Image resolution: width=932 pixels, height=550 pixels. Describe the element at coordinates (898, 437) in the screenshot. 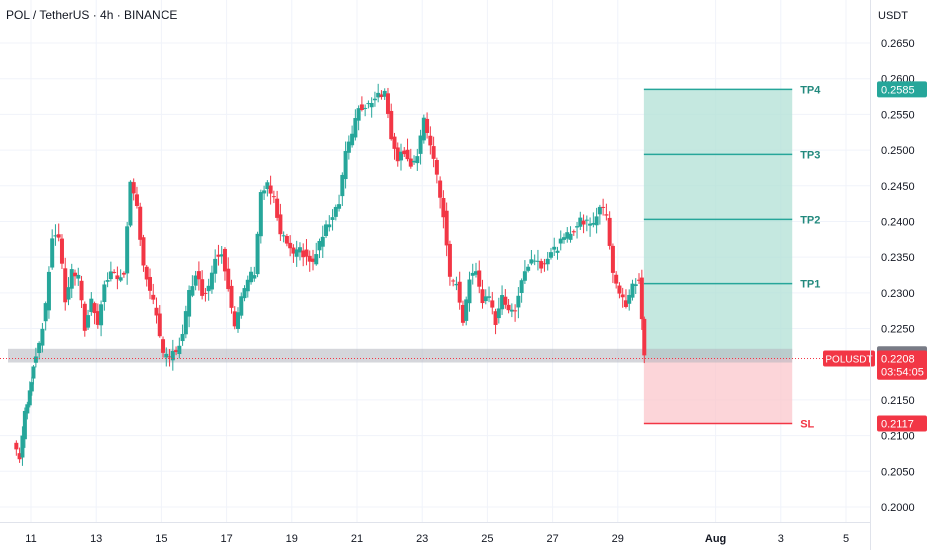

I see `price-tick-label: 0.2100` at that location.